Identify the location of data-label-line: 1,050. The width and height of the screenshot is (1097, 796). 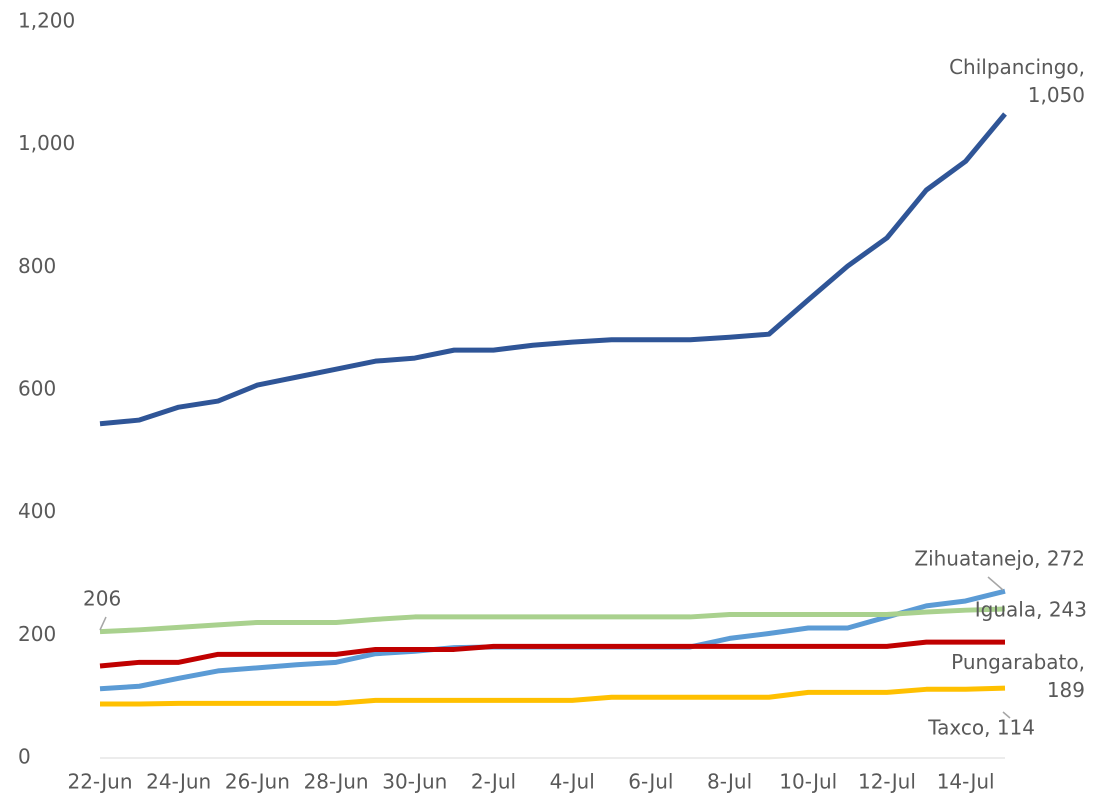
(1056, 95).